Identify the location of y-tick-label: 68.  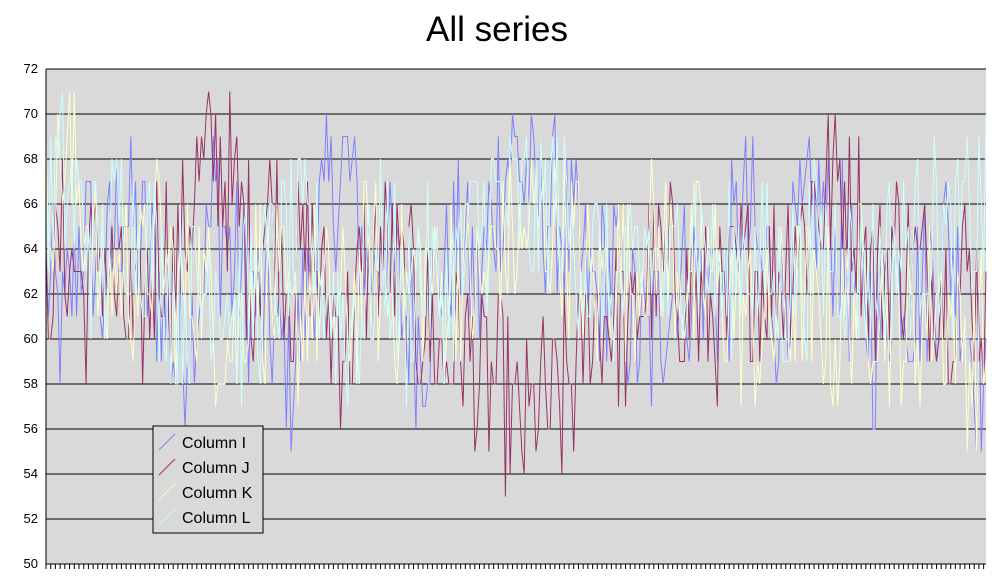
(31, 158).